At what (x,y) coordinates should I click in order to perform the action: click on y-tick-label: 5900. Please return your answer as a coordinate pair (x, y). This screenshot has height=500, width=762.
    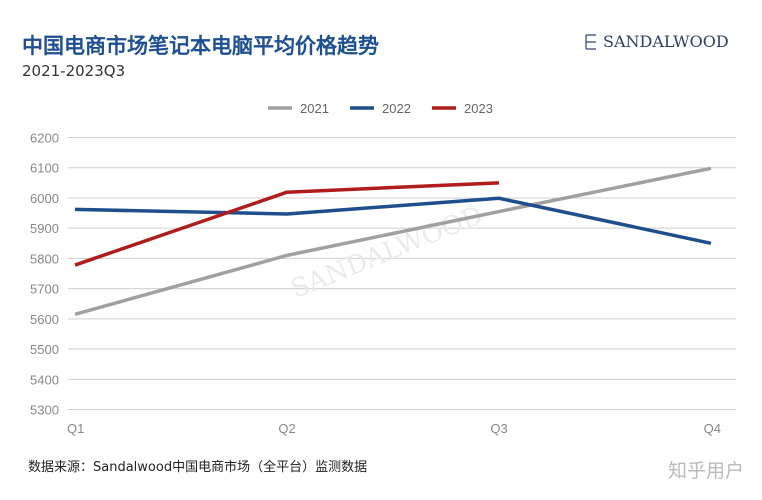
    Looking at the image, I should click on (44, 228).